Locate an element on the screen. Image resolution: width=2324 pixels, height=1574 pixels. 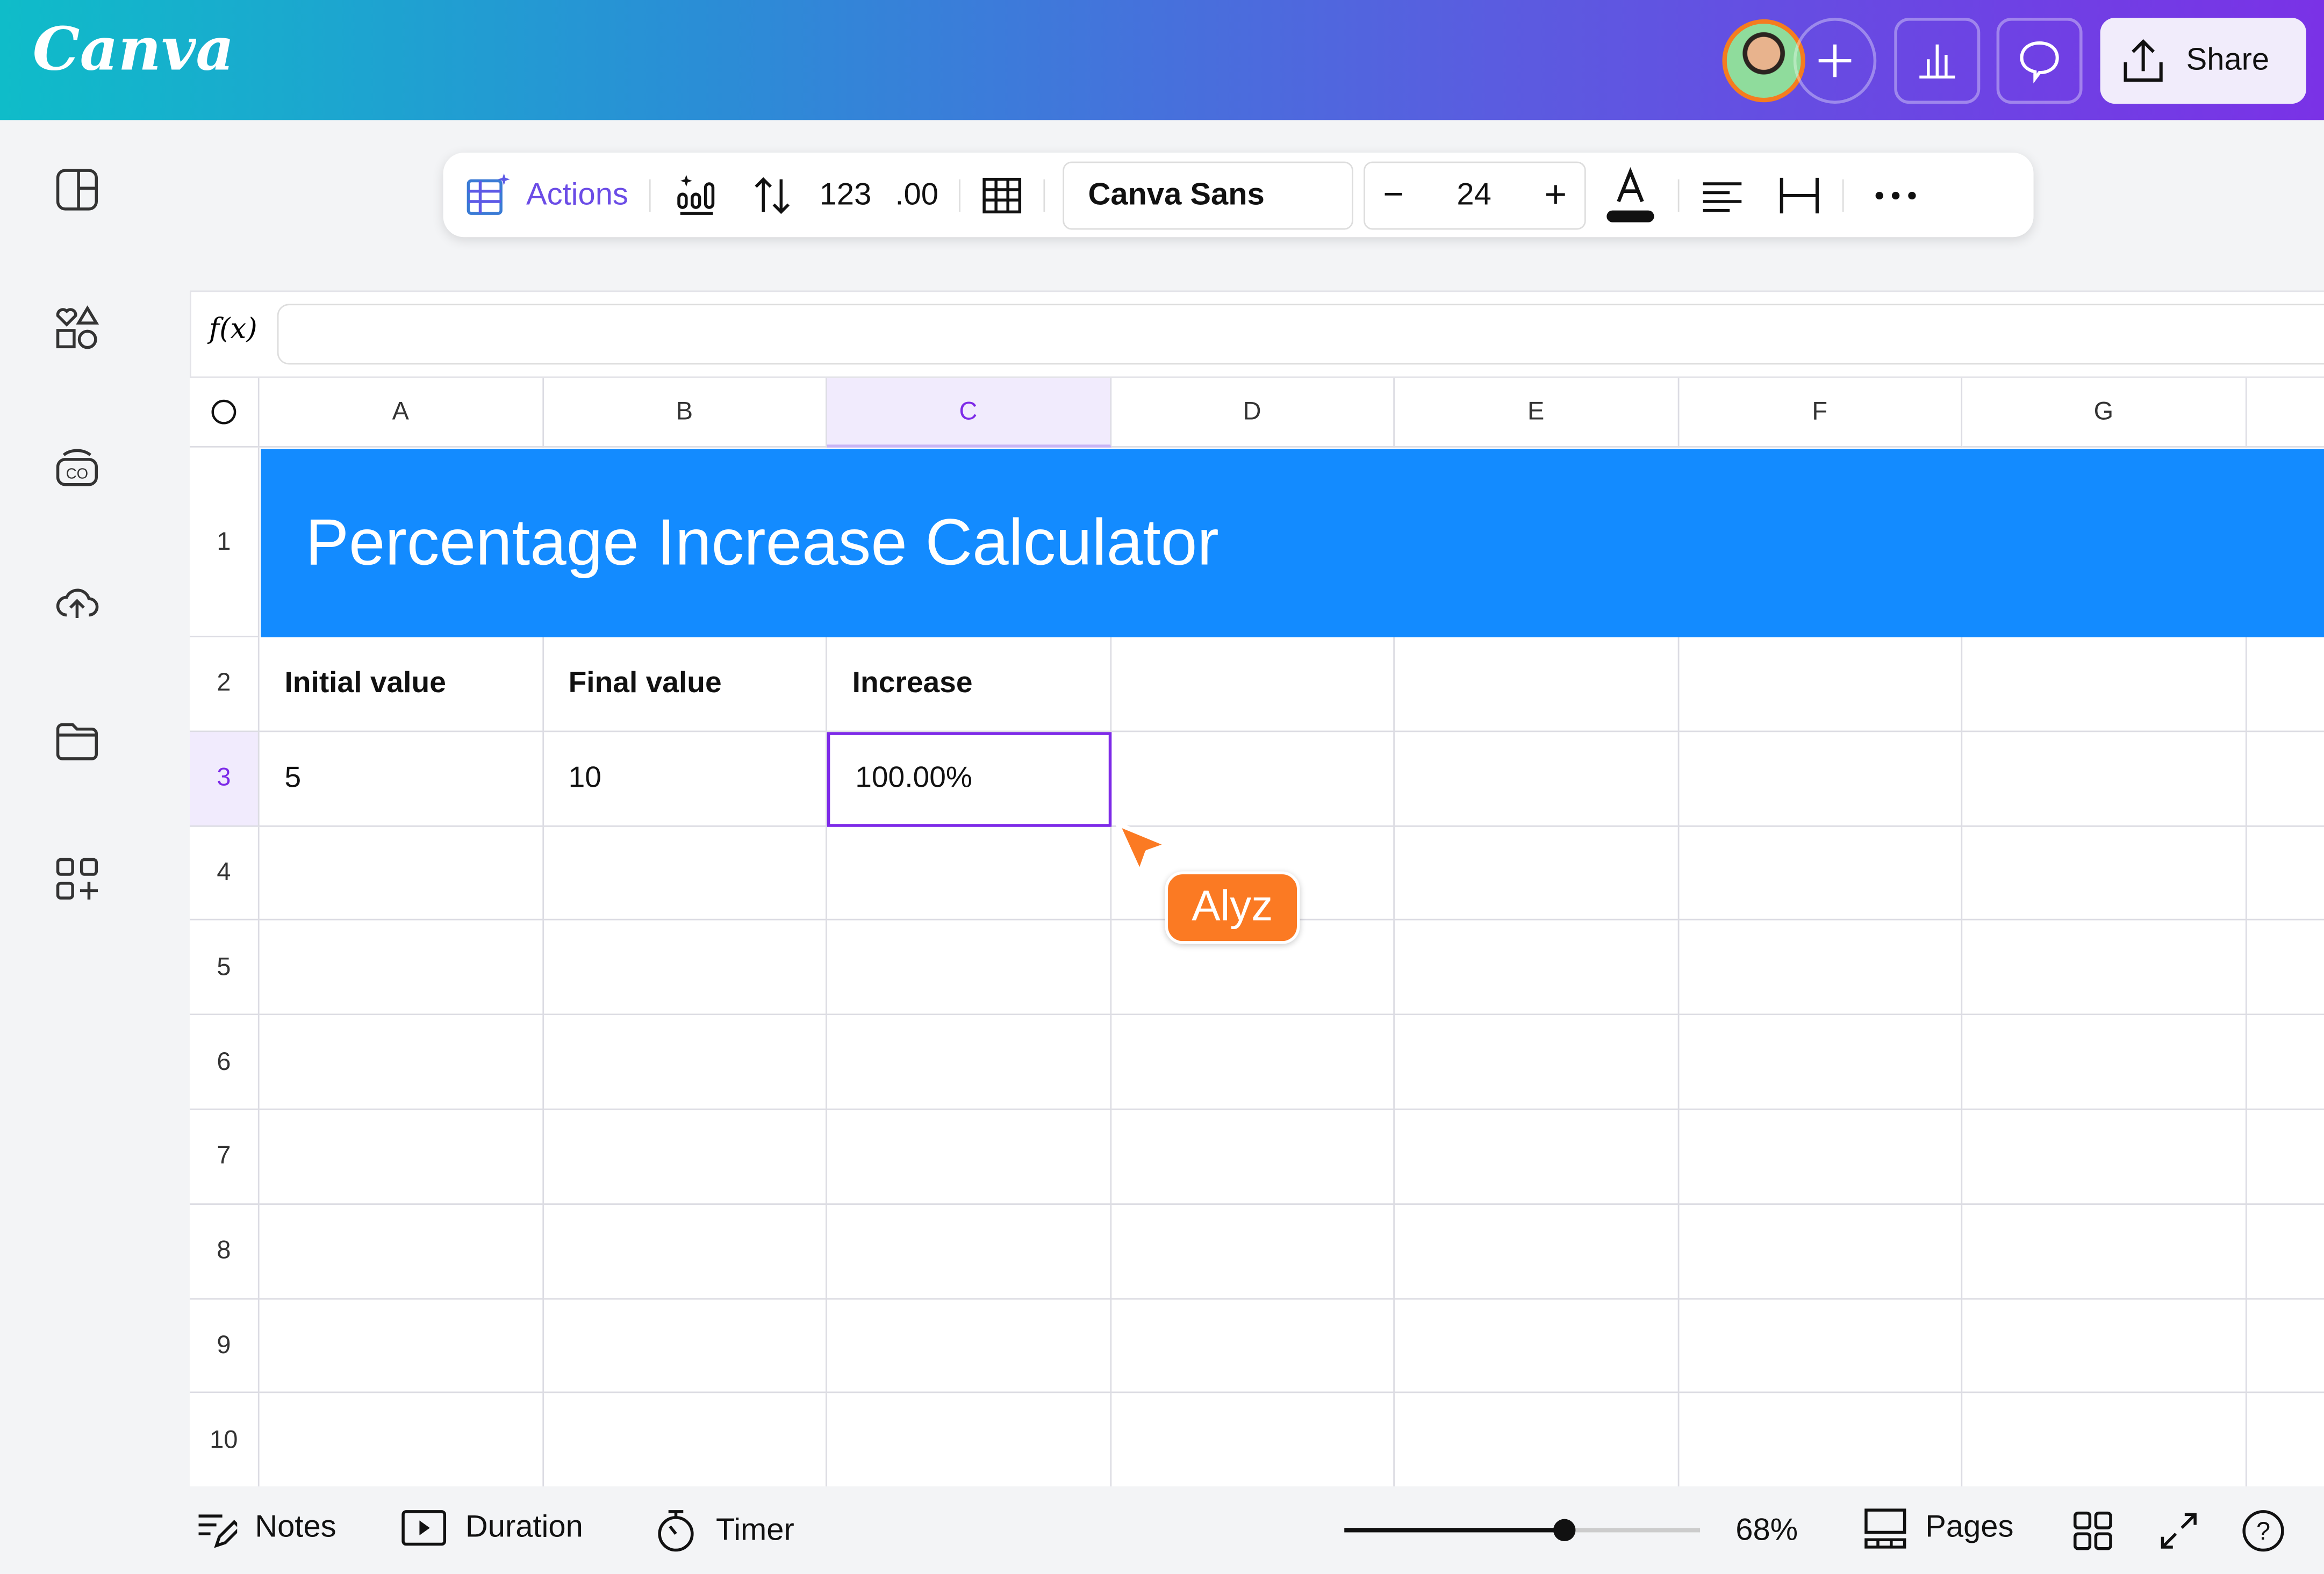
cell-B8 is located at coordinates (685, 1251).